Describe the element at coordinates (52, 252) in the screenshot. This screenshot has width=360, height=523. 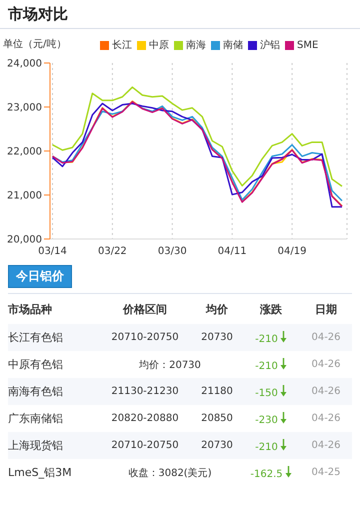
I see `x-tick-label: 03/14` at that location.